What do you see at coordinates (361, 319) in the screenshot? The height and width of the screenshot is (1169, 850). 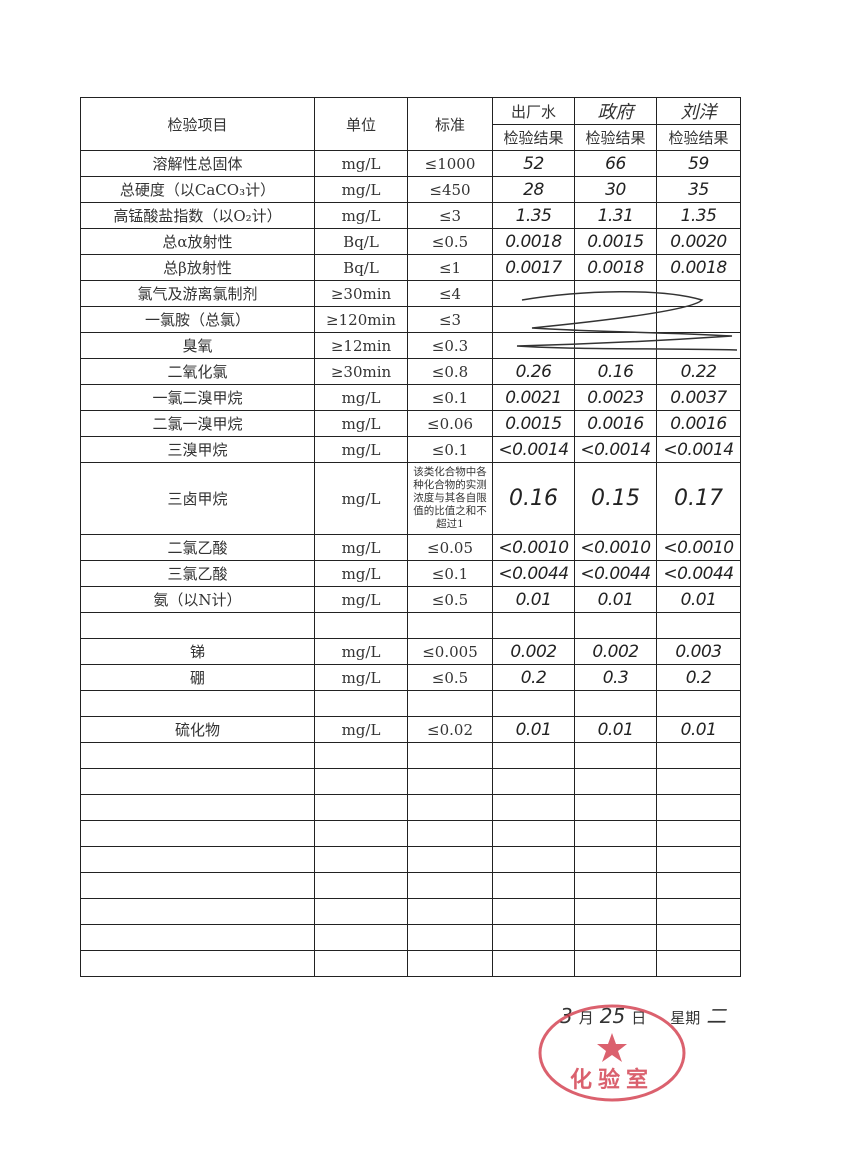 I see `unit-cell: ≥120min` at bounding box center [361, 319].